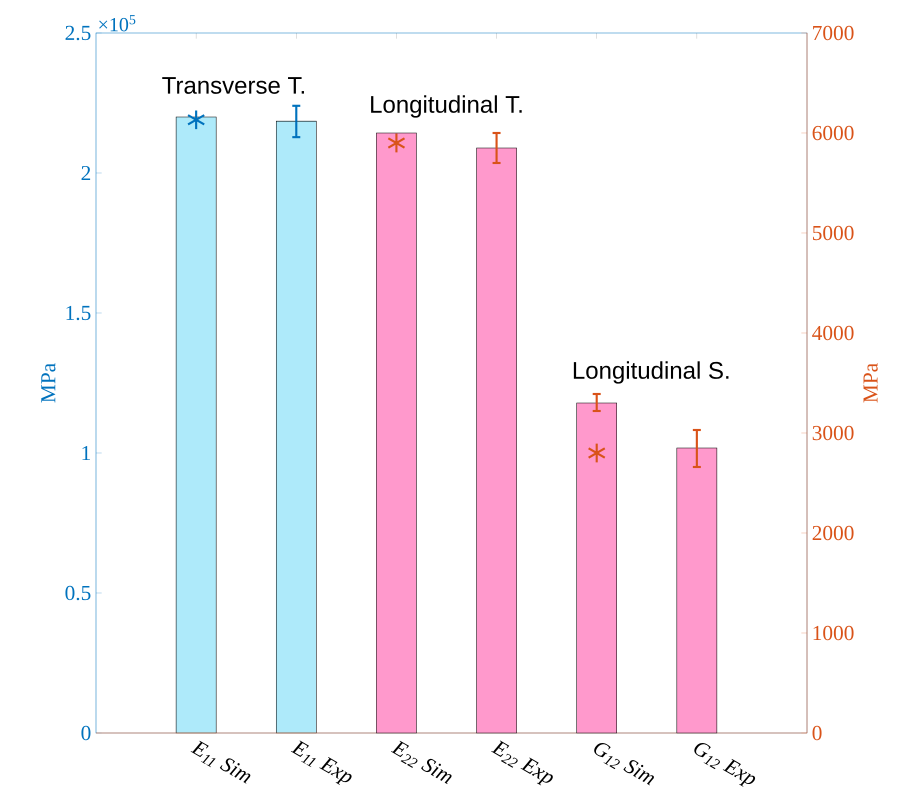 The image size is (910, 803). What do you see at coordinates (725, 765) in the screenshot?
I see `x-tick-label: G$_{12}$ Exp` at bounding box center [725, 765].